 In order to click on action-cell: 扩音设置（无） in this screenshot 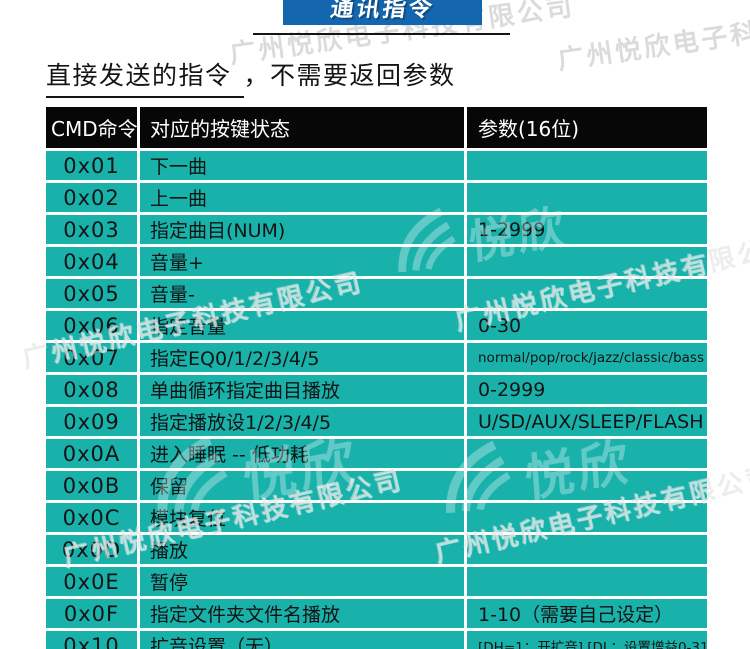, I will do `click(302, 640)`.